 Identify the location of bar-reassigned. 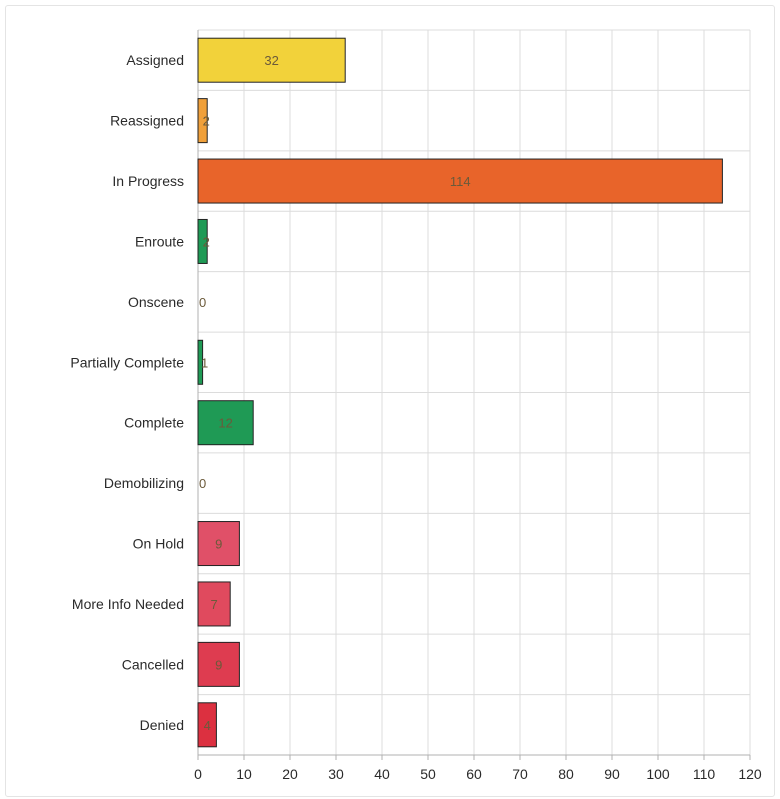
(202, 121).